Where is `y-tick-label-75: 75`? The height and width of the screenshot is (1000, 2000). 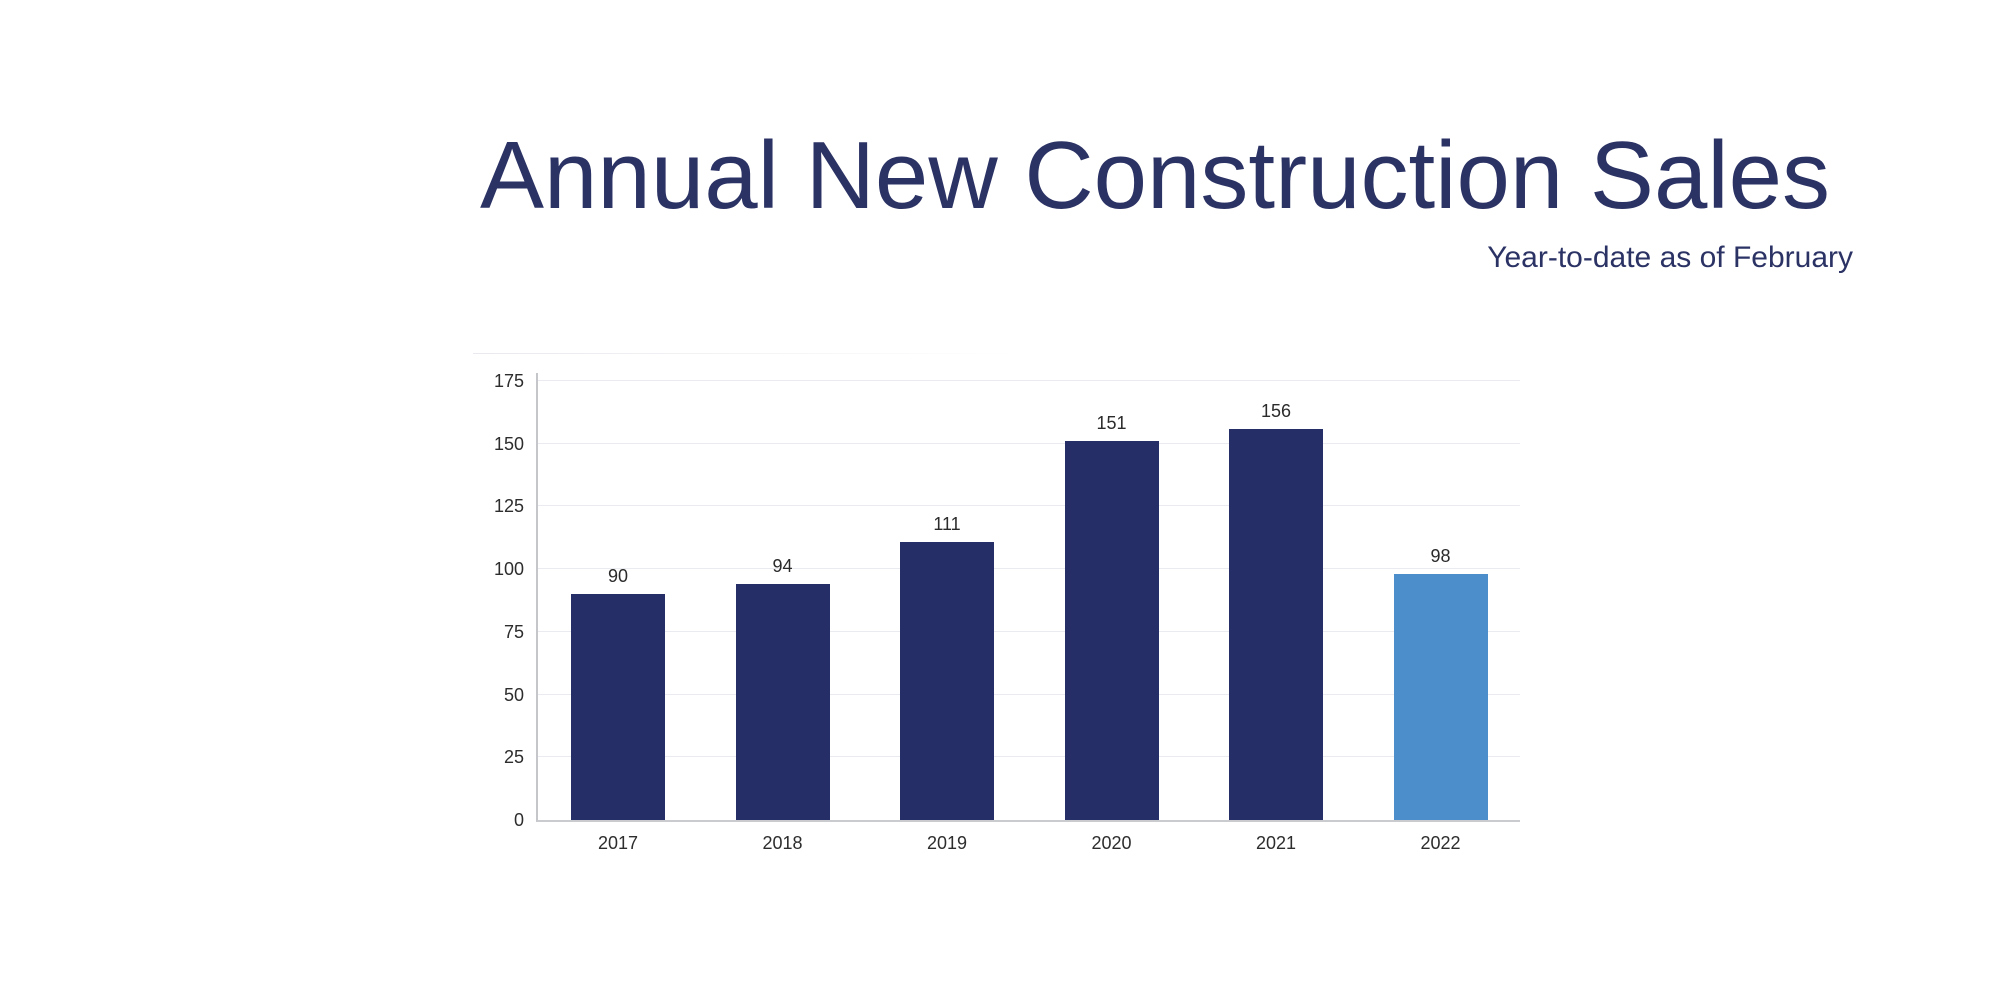 y-tick-label-75: 75 is located at coordinates (513, 631).